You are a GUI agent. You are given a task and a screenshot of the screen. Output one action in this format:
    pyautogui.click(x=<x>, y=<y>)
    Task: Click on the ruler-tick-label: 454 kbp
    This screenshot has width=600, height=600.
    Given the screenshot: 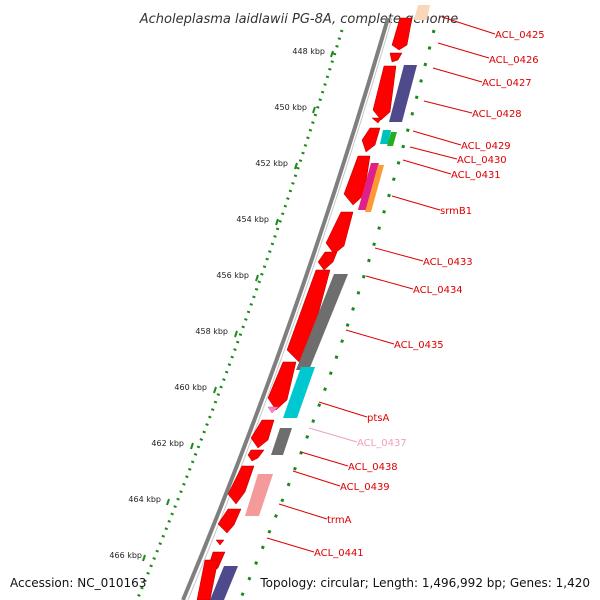 What is the action you would take?
    pyautogui.click(x=252, y=219)
    